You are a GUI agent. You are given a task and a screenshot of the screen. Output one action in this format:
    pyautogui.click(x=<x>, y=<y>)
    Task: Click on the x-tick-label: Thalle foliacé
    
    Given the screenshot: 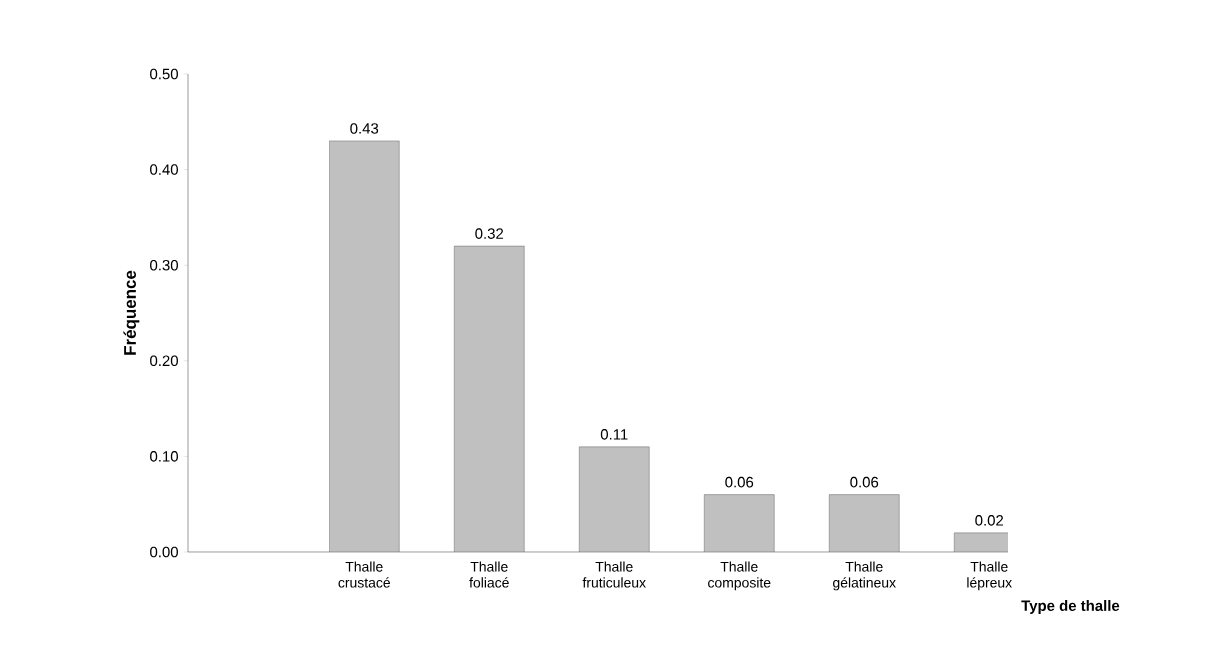 What is the action you would take?
    pyautogui.click(x=489, y=574)
    